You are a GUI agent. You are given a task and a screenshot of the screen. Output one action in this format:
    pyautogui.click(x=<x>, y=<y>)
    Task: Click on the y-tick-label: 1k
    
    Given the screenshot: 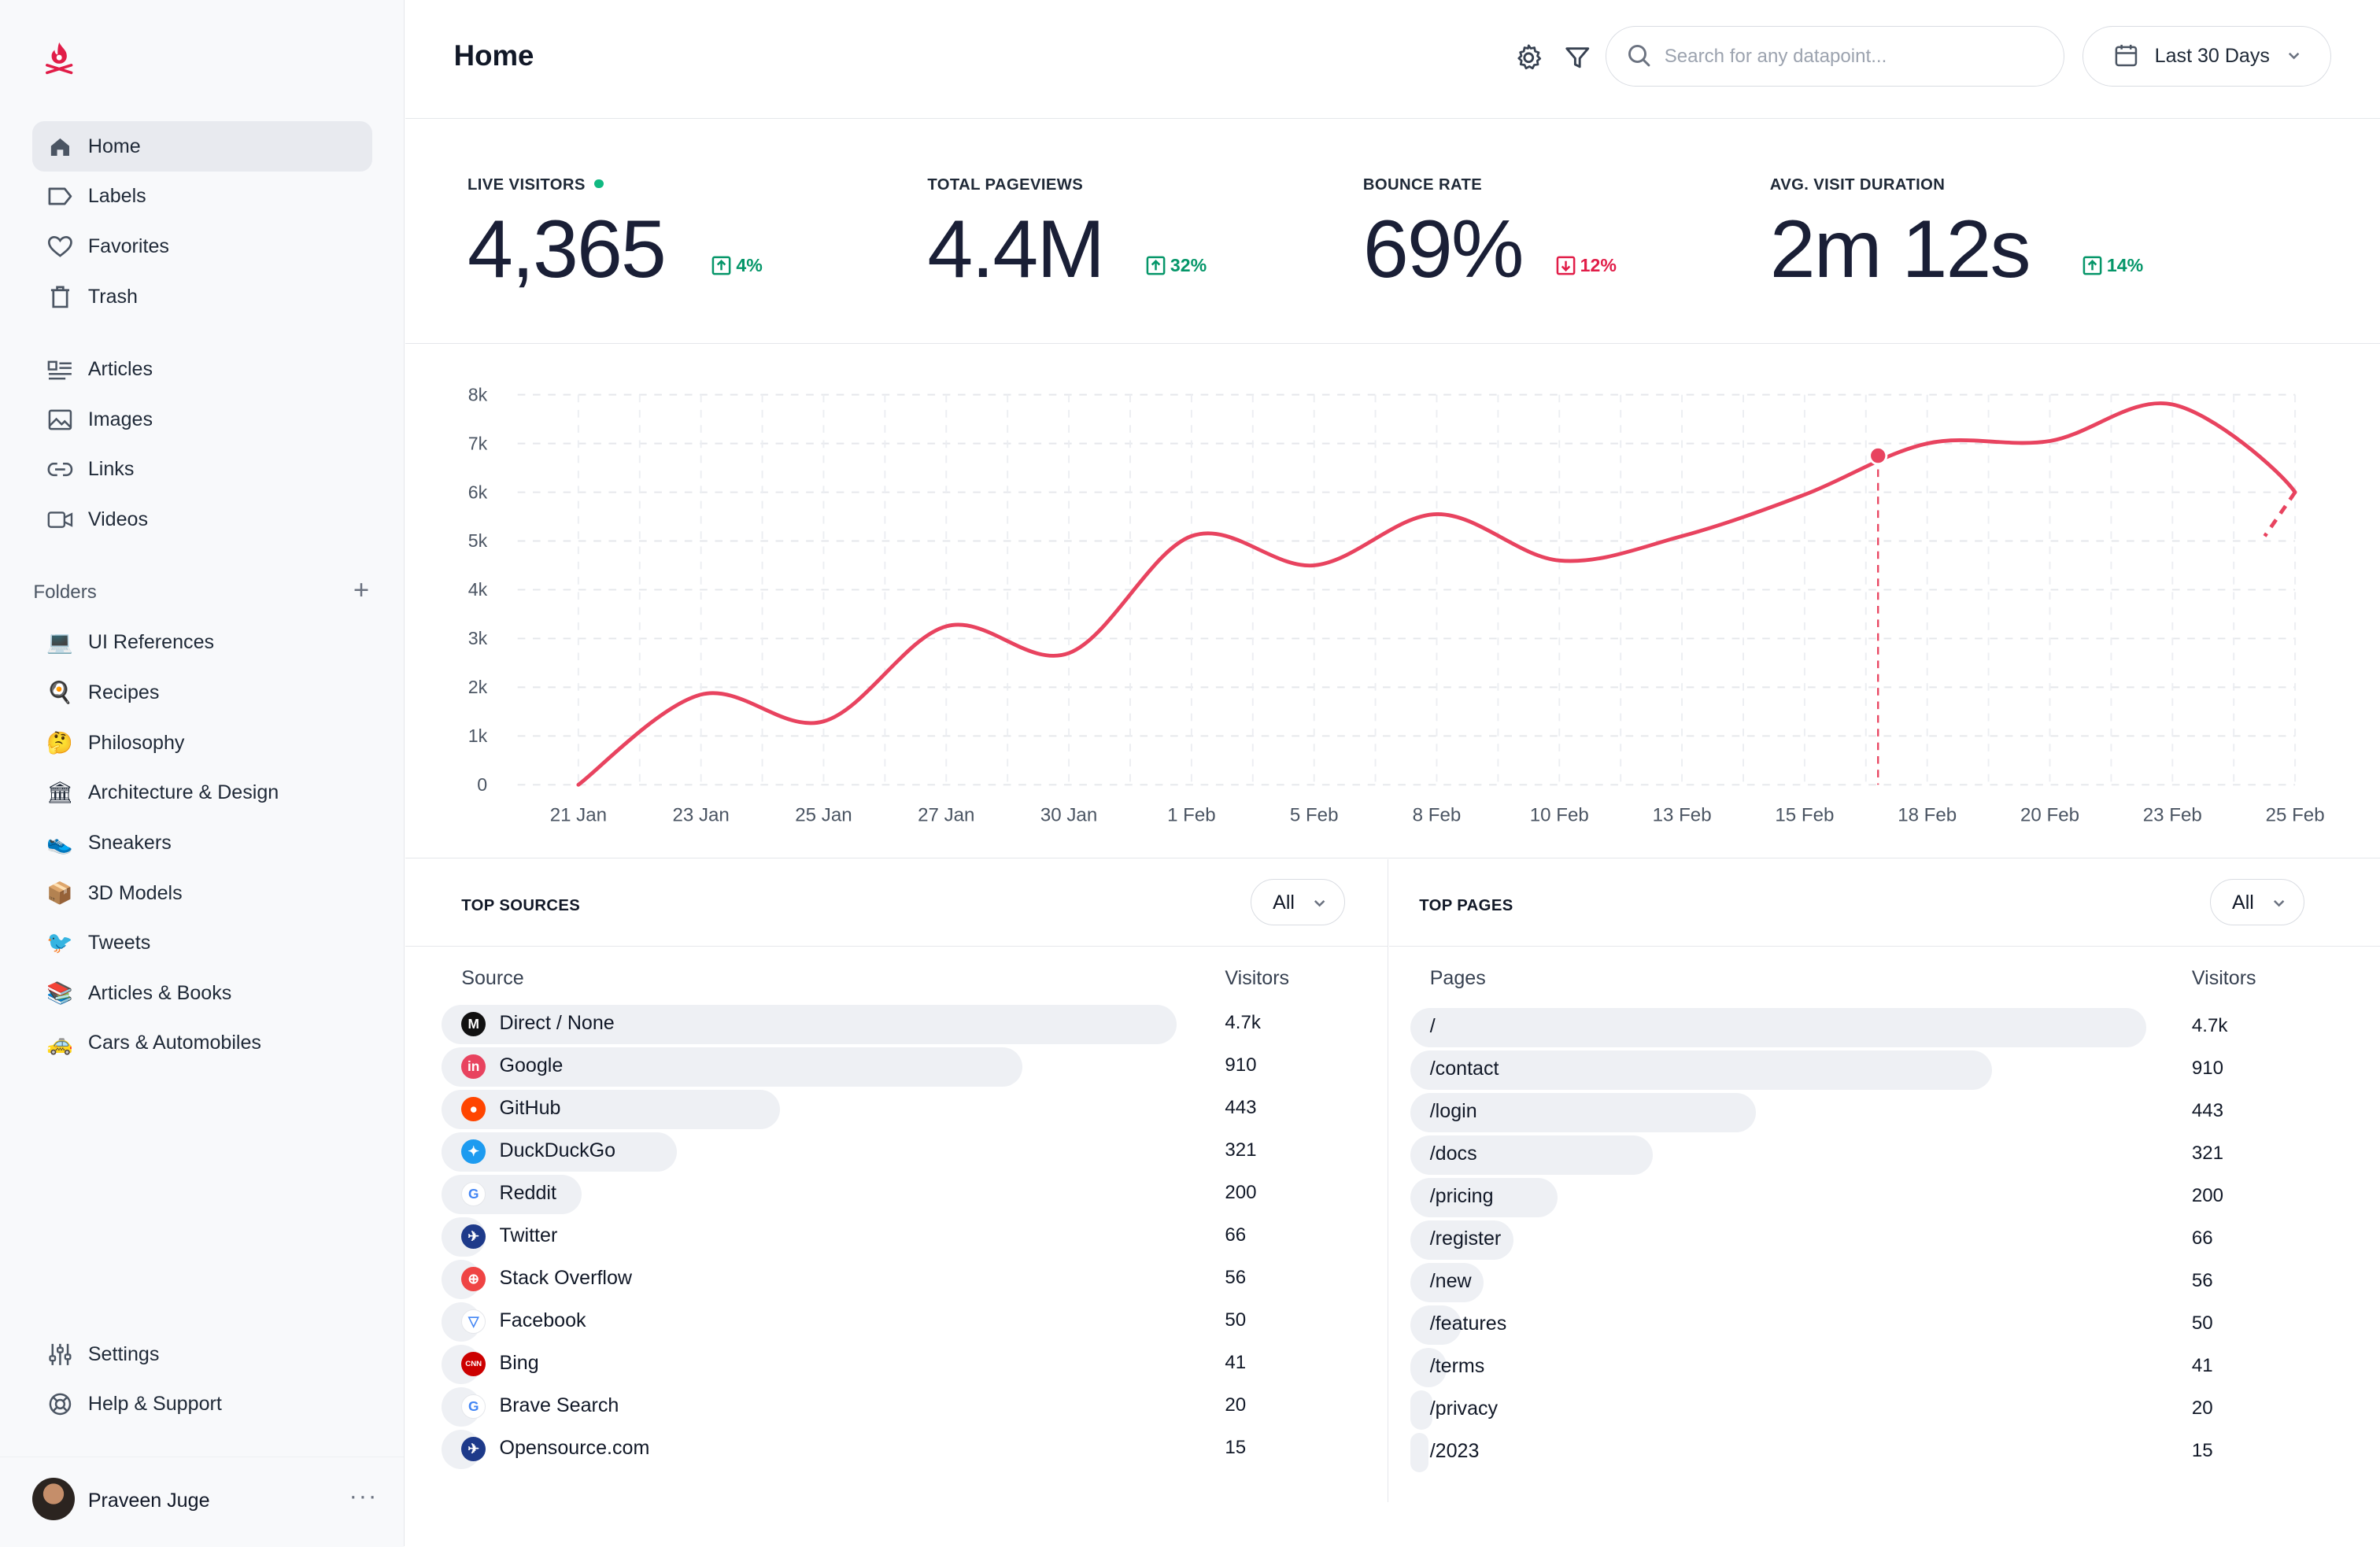 What is the action you would take?
    pyautogui.click(x=478, y=736)
    